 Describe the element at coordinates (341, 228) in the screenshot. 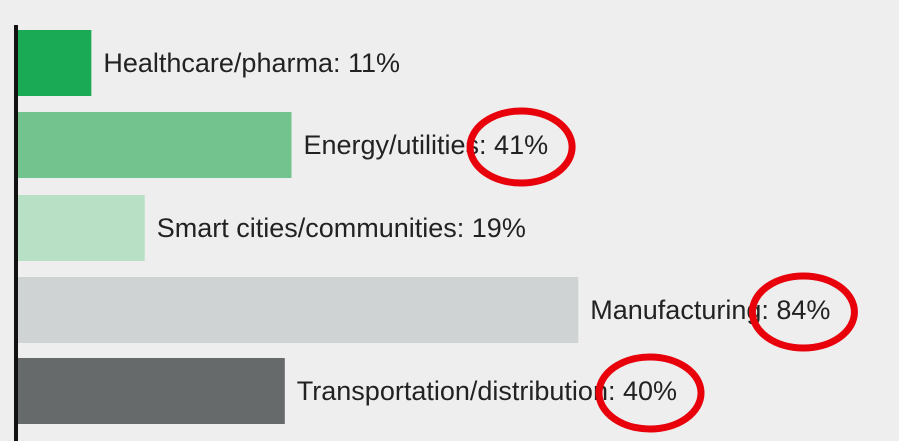

I see `value-label: Smart cities/communities: 19%` at that location.